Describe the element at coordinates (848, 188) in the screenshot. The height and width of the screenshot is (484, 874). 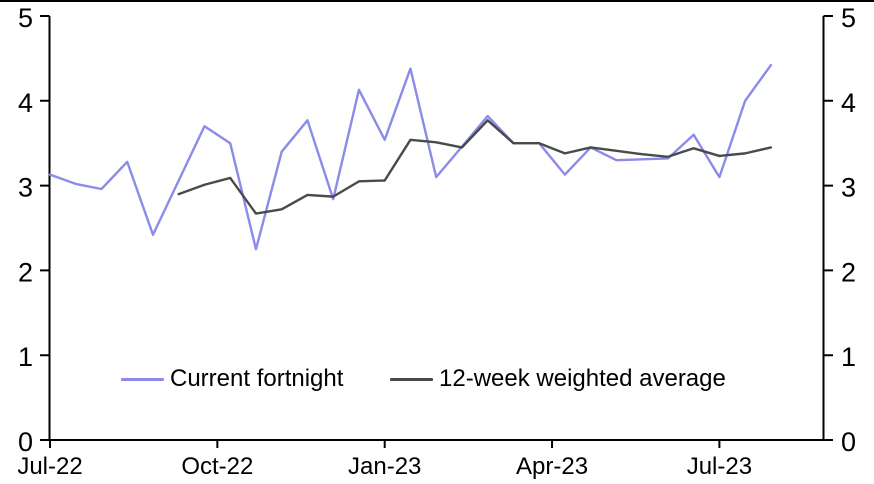
I see `y-axis-tick-label-right: 3` at that location.